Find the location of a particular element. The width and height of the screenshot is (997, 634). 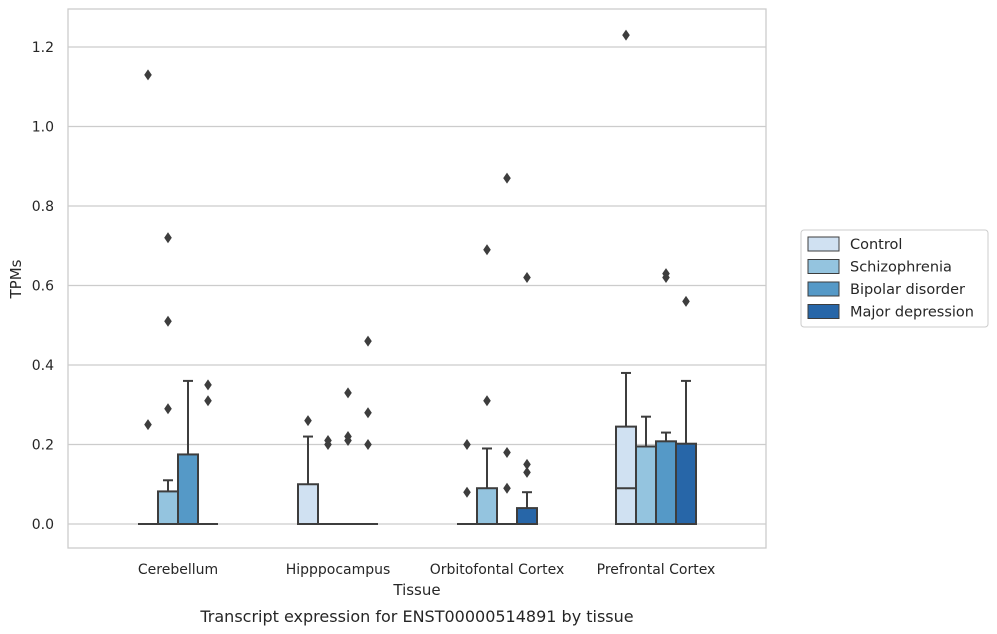

y-tick-label: 0.8 is located at coordinates (43, 207).